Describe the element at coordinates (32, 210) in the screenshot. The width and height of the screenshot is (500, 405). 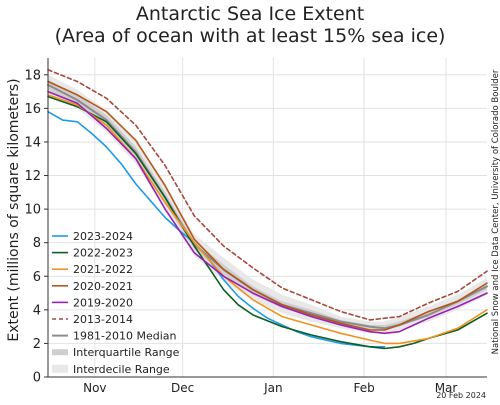
I see `y-tick-label: 10` at that location.